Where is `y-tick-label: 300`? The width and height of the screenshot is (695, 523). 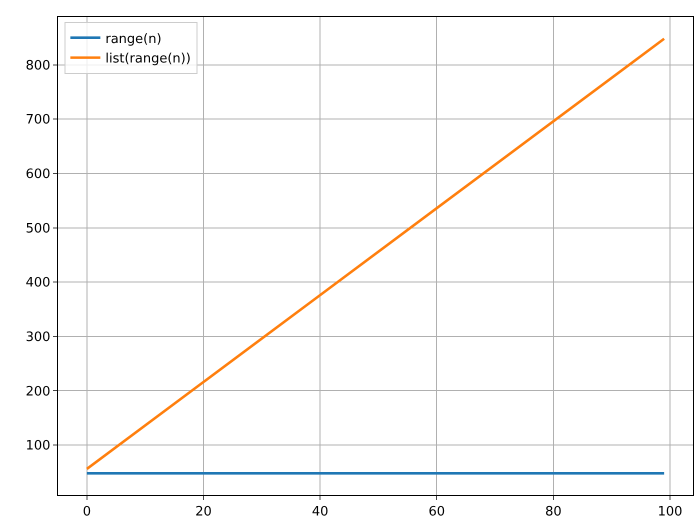 y-tick-label: 300 is located at coordinates (38, 337).